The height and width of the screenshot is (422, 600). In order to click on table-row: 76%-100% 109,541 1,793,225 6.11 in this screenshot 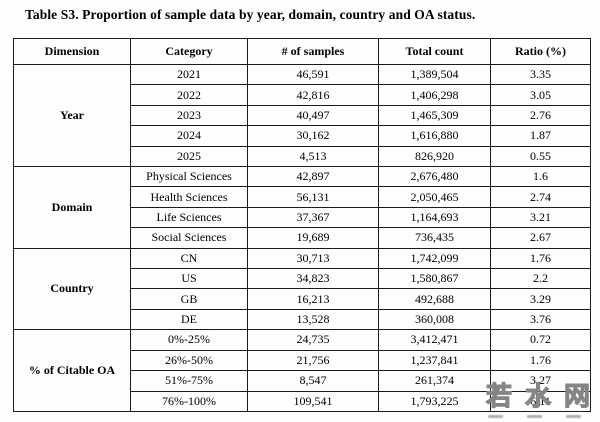, I will do `click(302, 401)`.